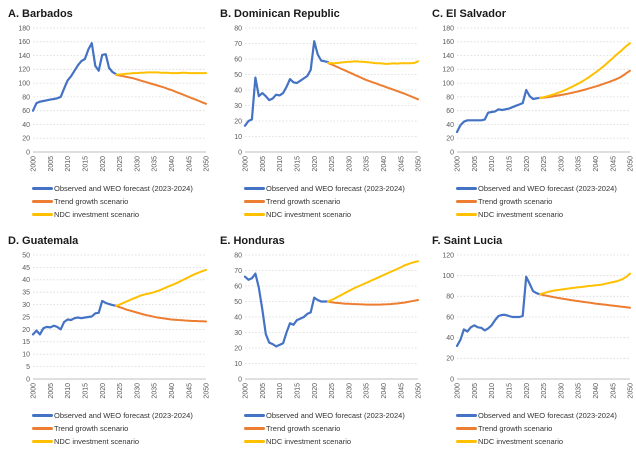  What do you see at coordinates (469, 14) in the screenshot?
I see `panel-title: C. El Salvador` at bounding box center [469, 14].